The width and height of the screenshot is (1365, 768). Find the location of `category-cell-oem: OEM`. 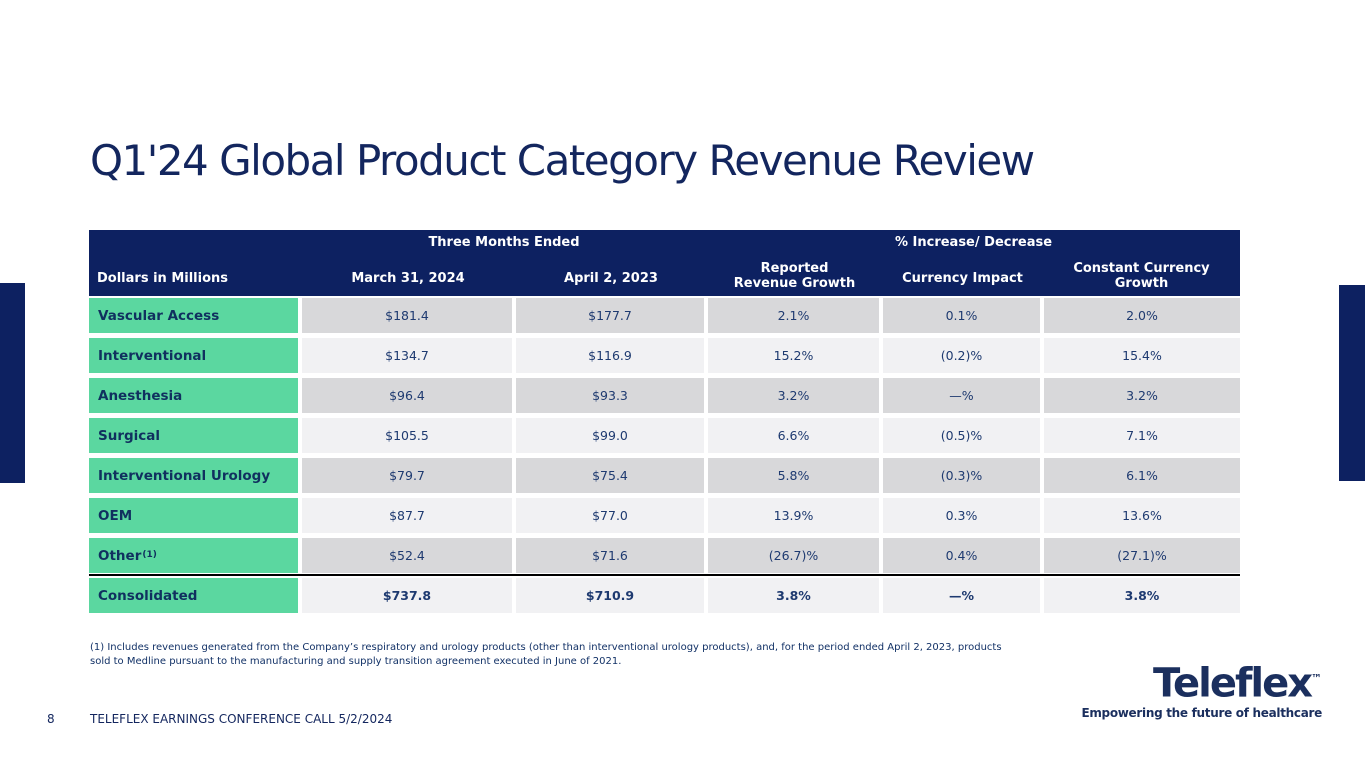

category-cell-oem: OEM is located at coordinates (193, 515).